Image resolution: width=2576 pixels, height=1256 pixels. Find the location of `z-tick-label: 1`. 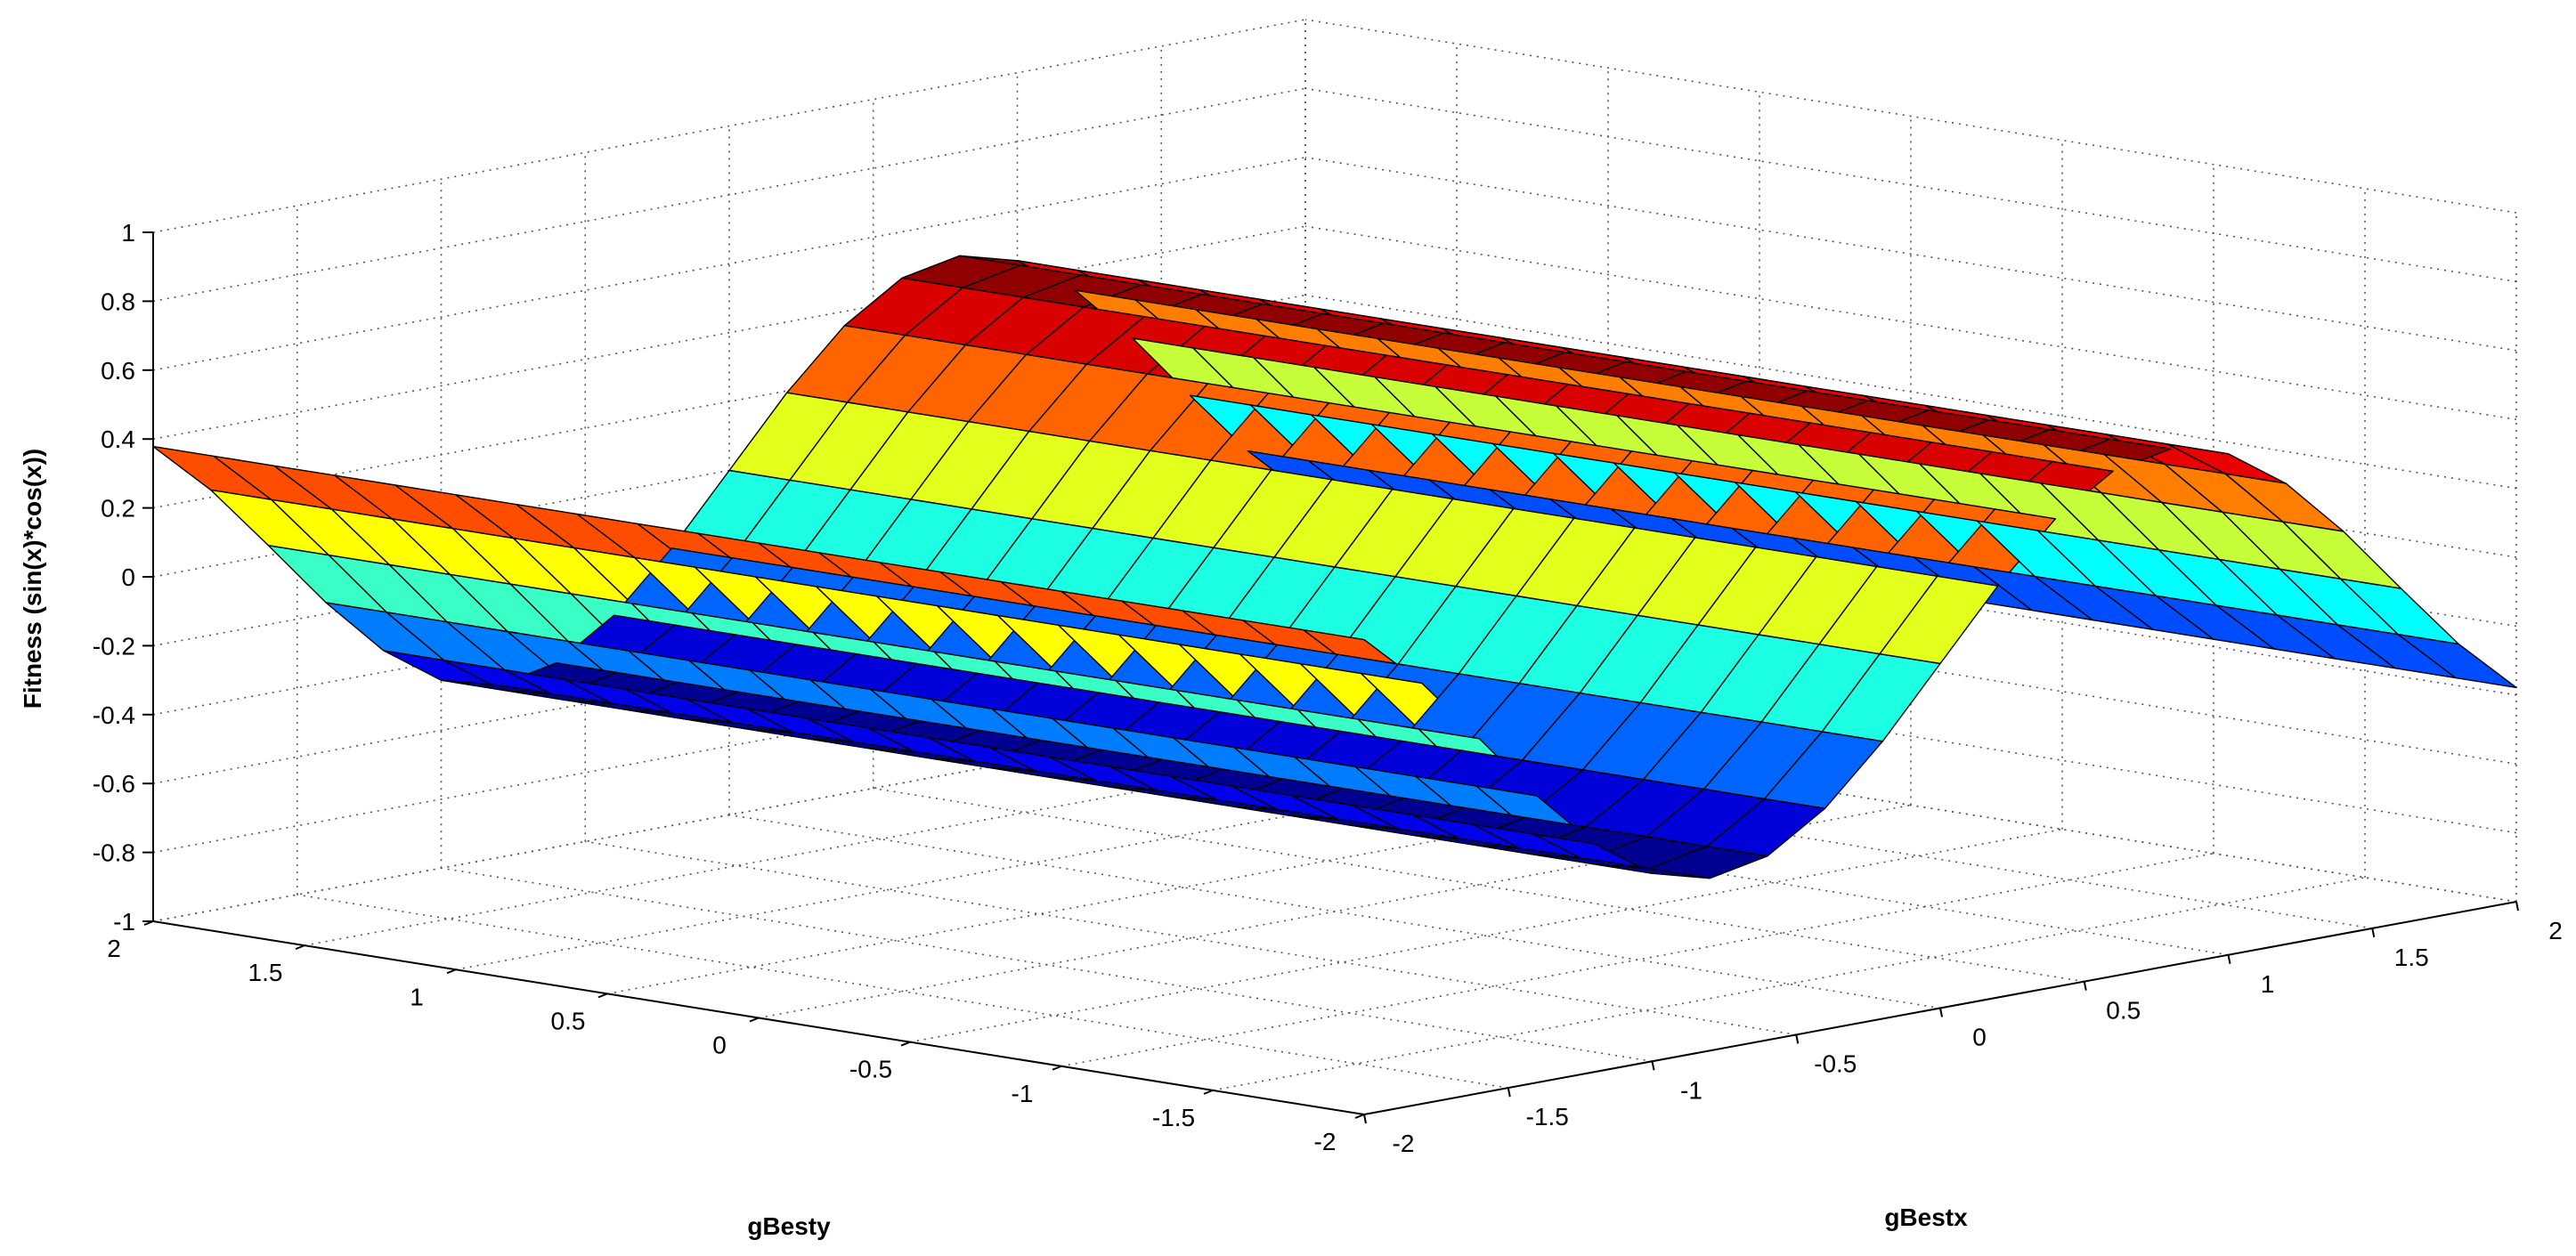

z-tick-label: 1 is located at coordinates (128, 233).